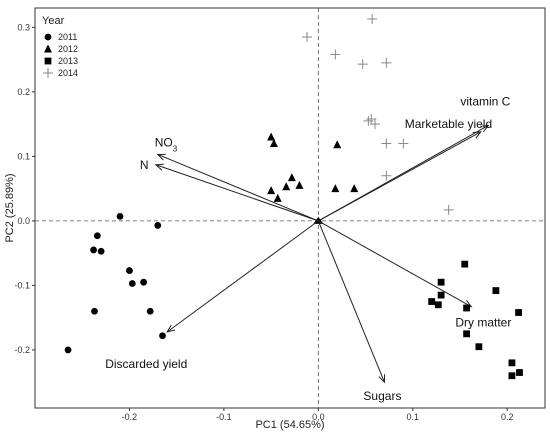 This screenshot has height=435, width=550. What do you see at coordinates (144, 165) in the screenshot?
I see `loading-label: N` at bounding box center [144, 165].